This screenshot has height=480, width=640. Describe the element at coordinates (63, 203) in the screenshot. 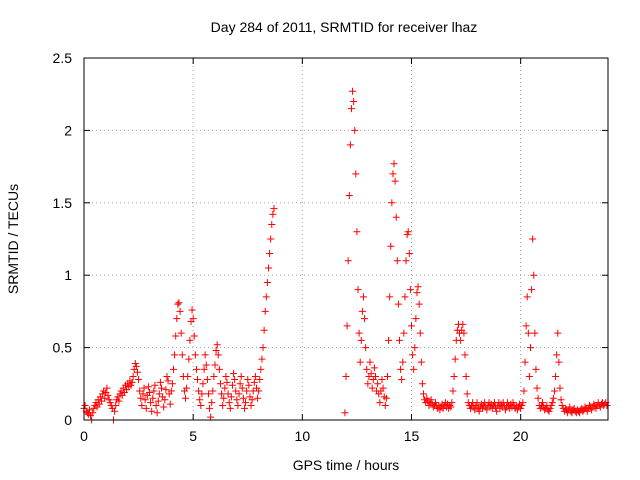

I see `y-tick-label: 1.5` at that location.